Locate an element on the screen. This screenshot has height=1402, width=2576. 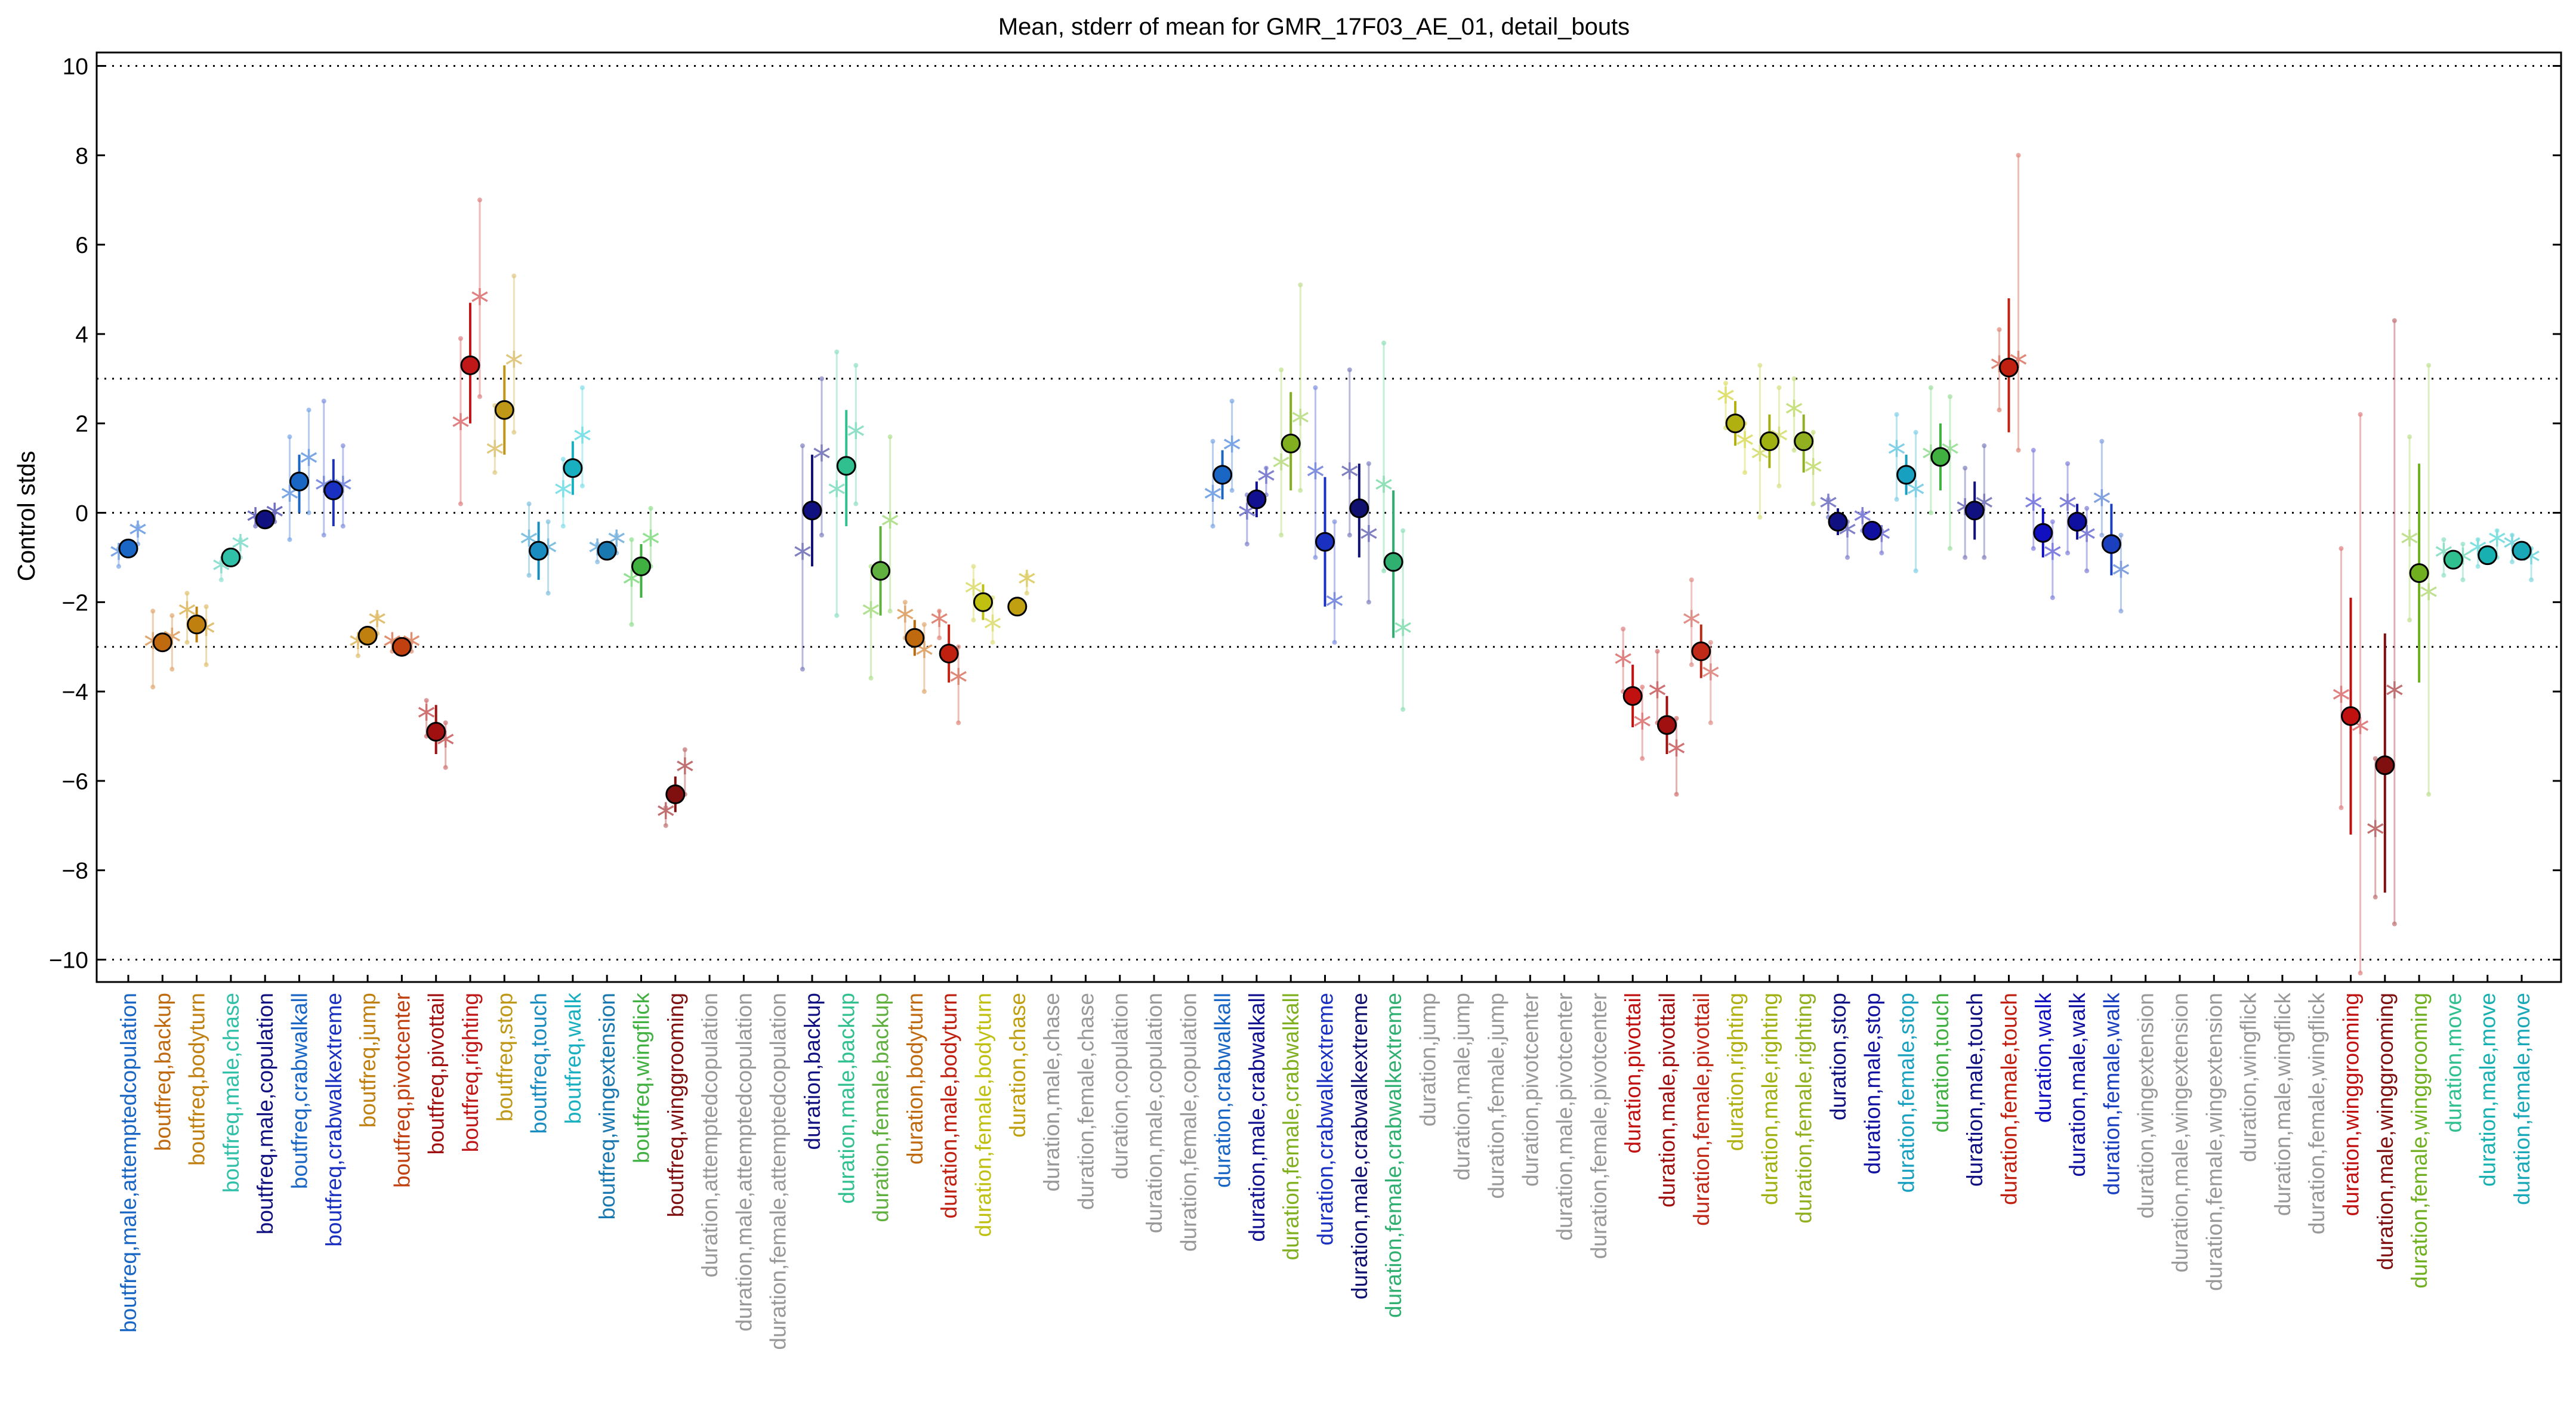
x-category-label: boutfreq,righting is located at coordinates (471, 1072).